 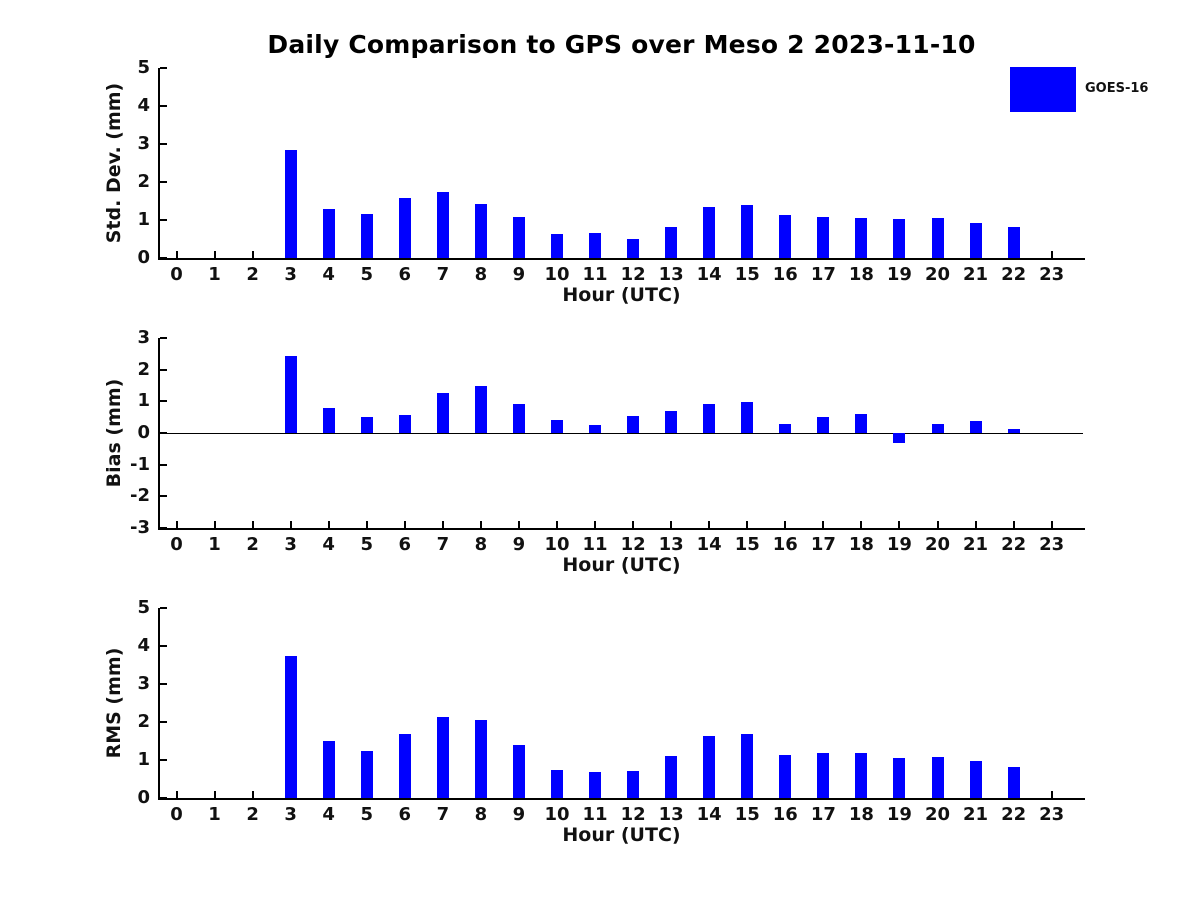 I want to click on x-tick-label: 22, so click(x=1014, y=814).